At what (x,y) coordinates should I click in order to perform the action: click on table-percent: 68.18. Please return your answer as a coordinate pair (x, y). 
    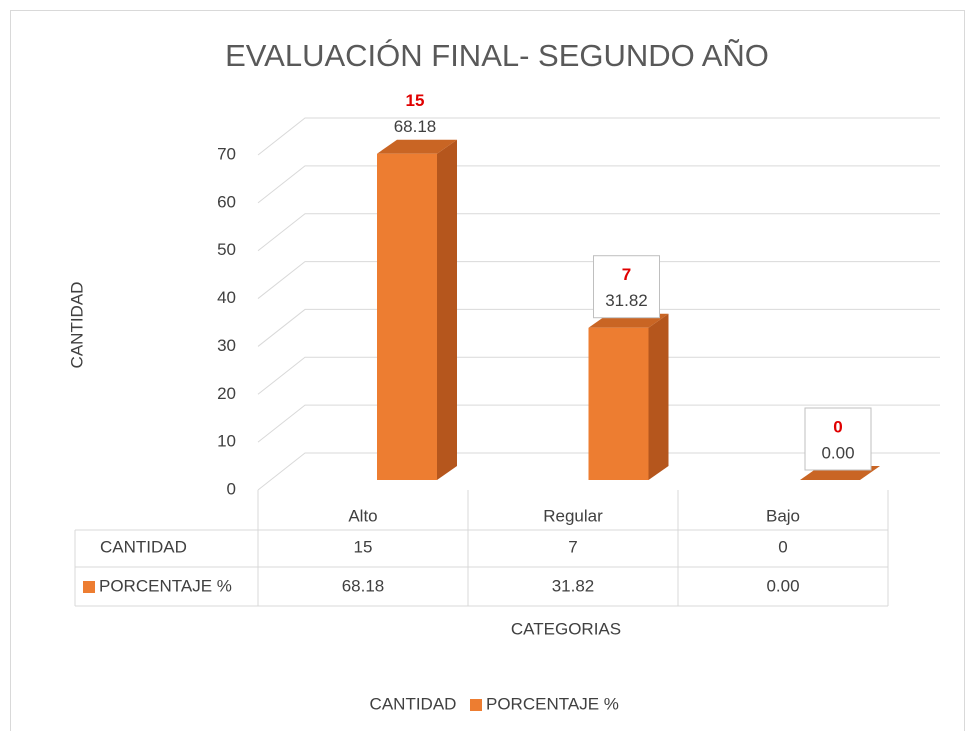
    Looking at the image, I should click on (363, 585).